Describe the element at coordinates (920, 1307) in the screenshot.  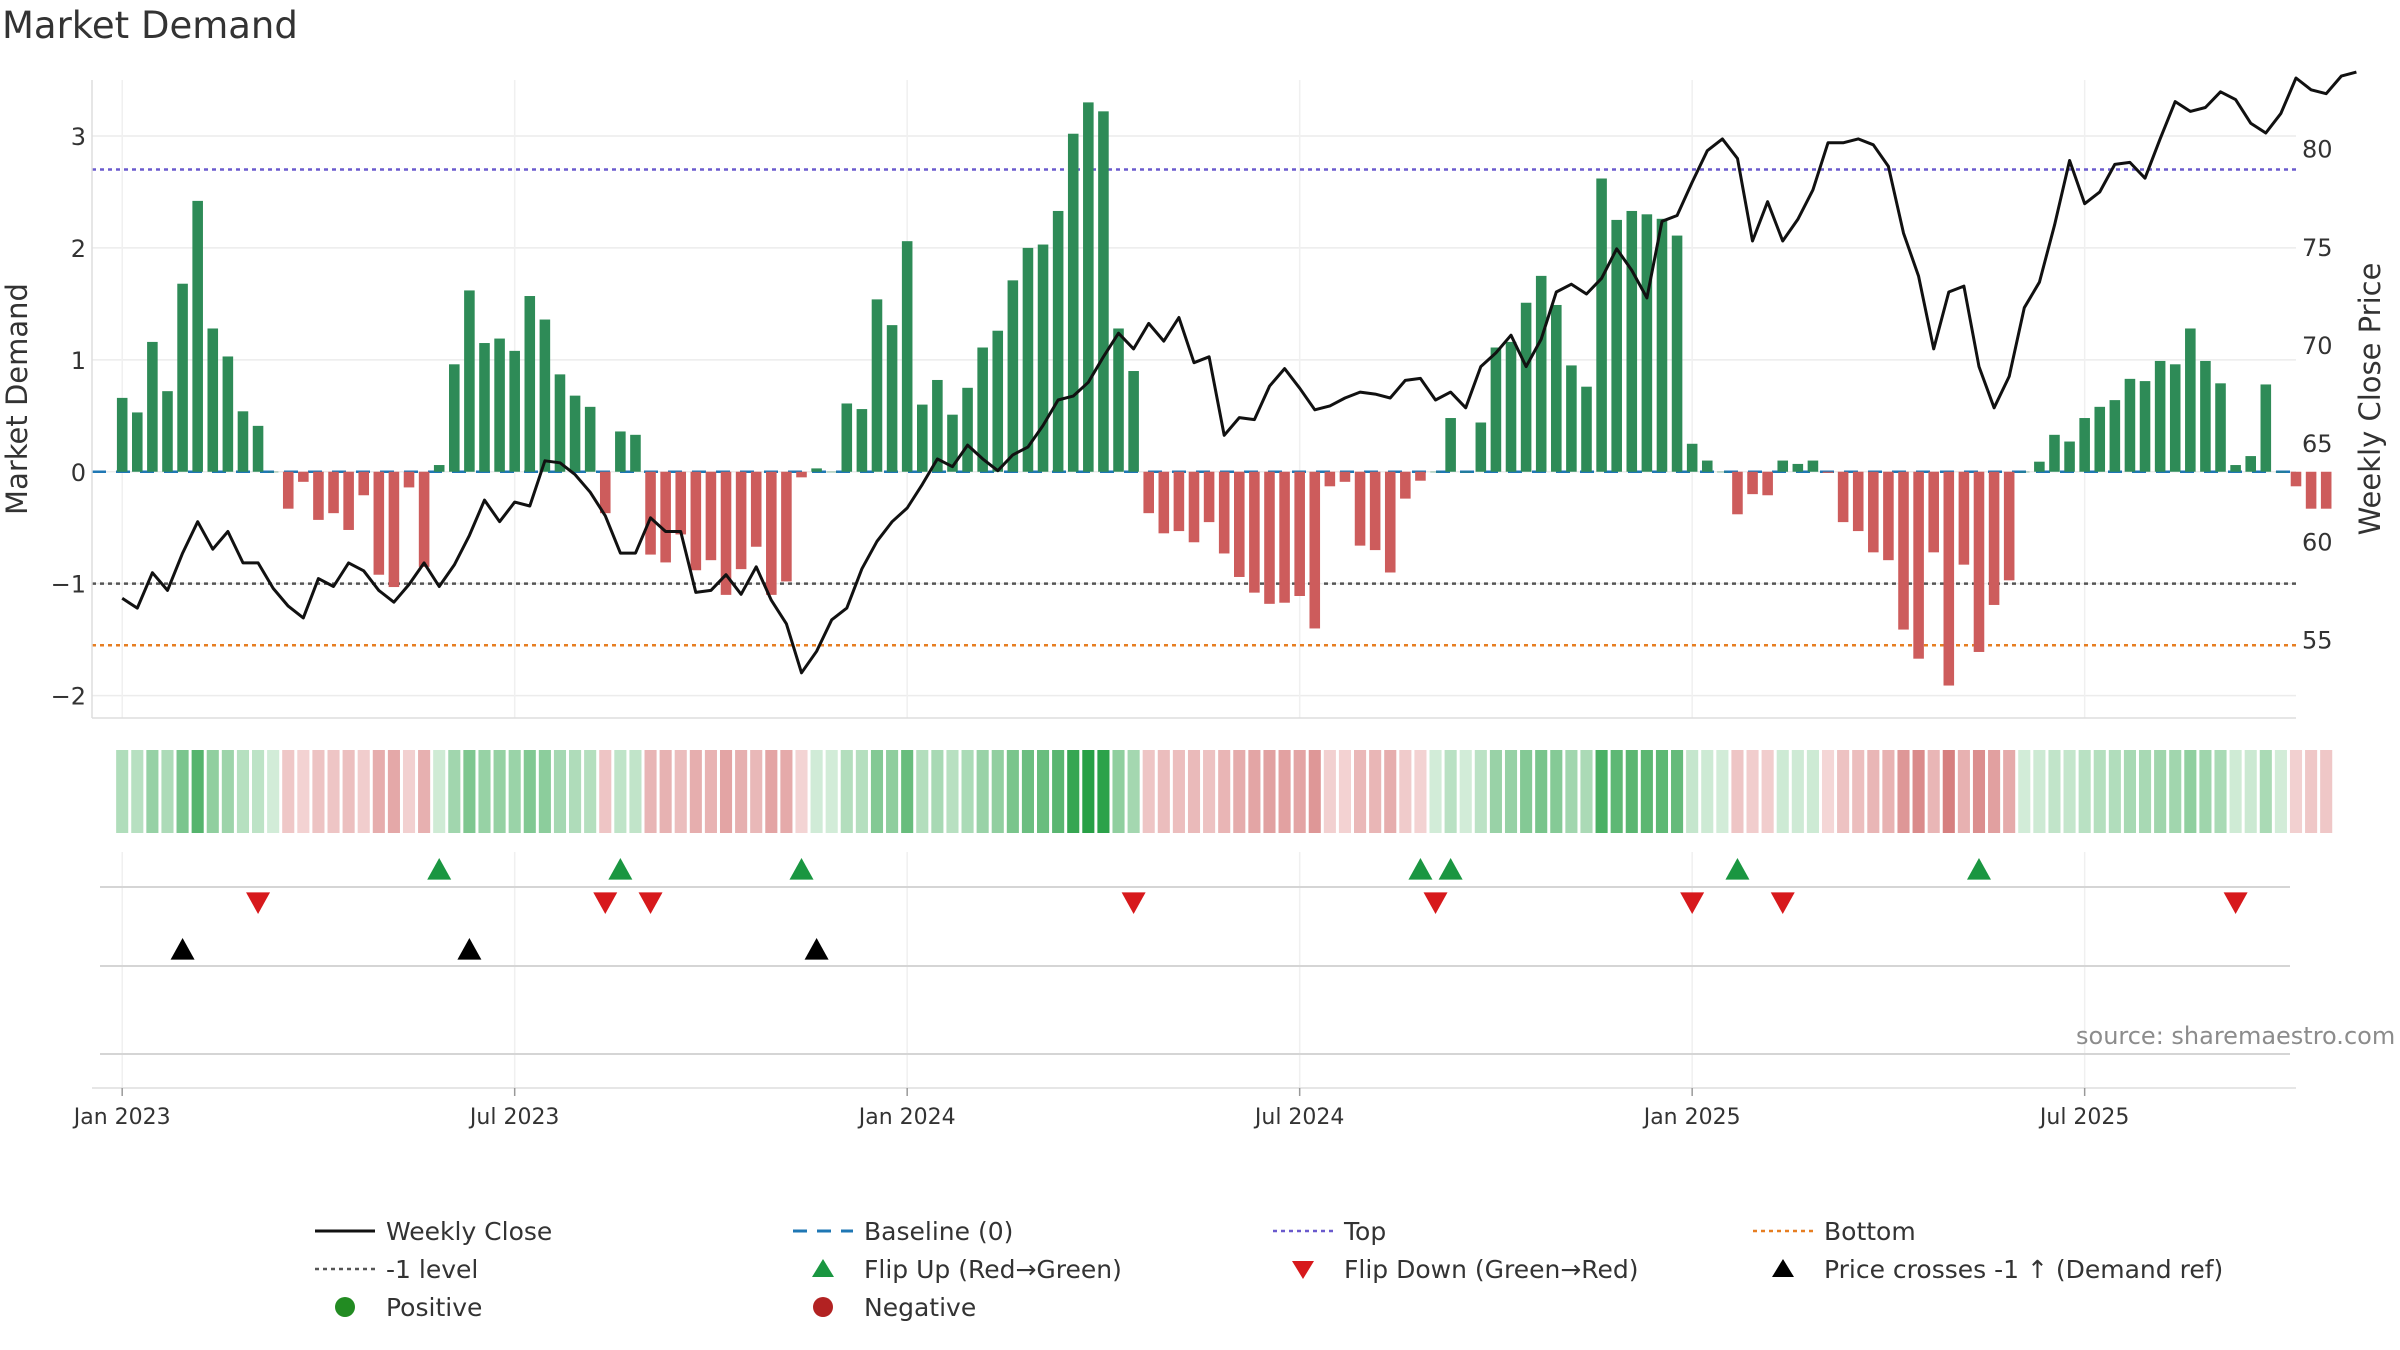
I see `legend-label: Negative` at that location.